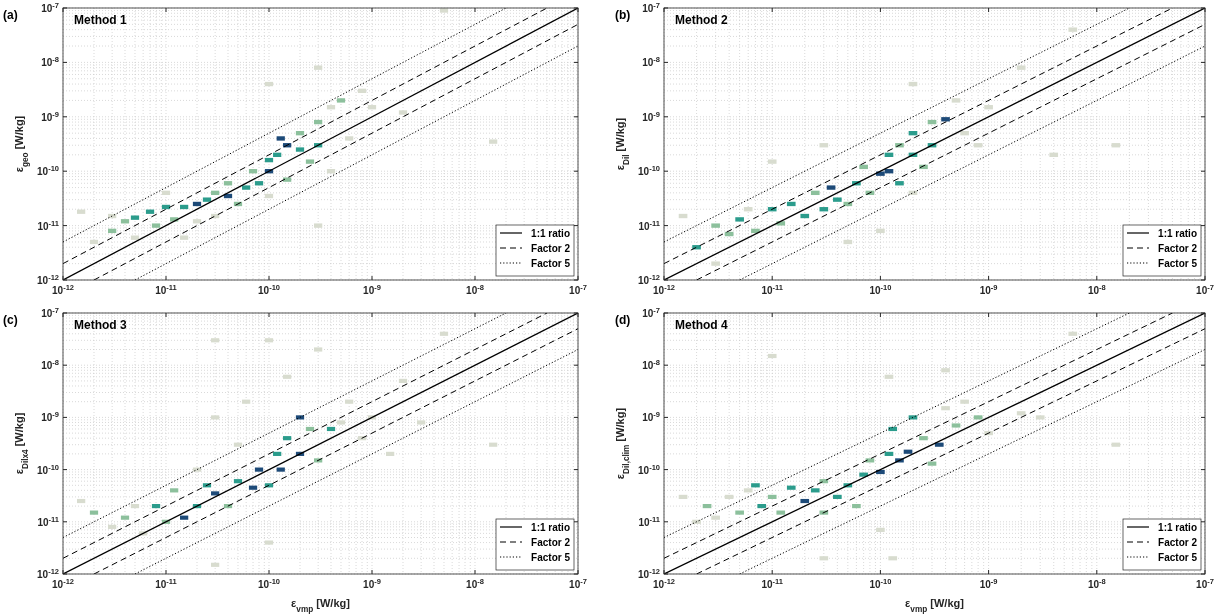  Describe the element at coordinates (10, 320) in the screenshot. I see `text: (c)` at that location.